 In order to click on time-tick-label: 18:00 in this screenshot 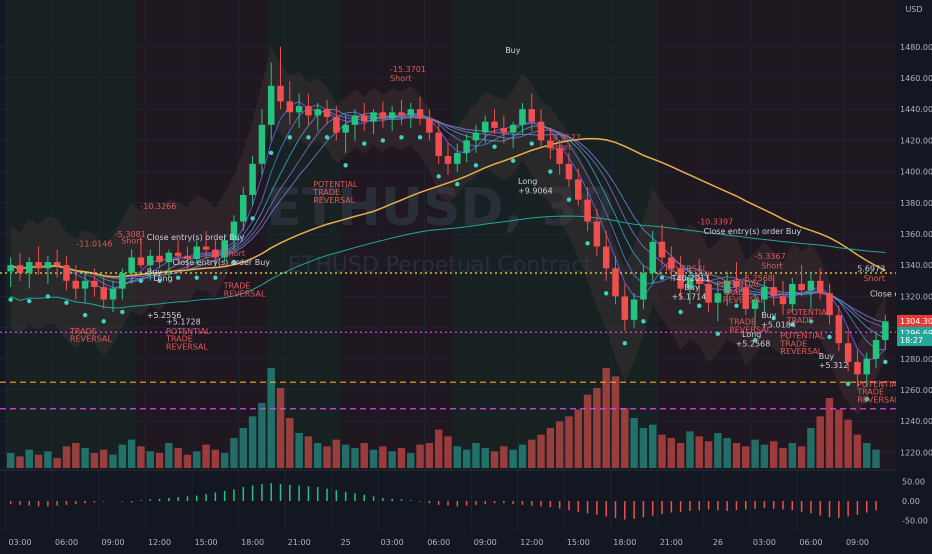, I will do `click(252, 542)`.